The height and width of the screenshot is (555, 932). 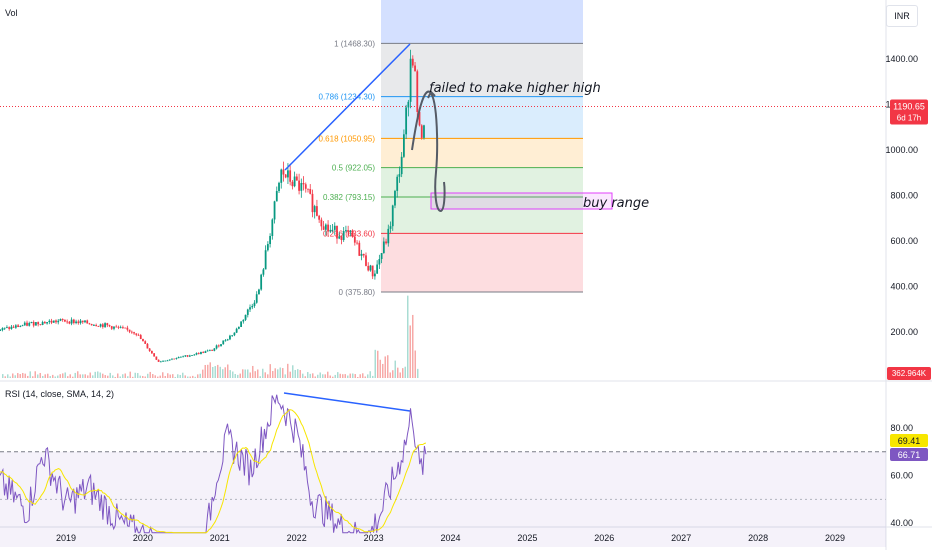 I want to click on rsi-sma-line, so click(x=213, y=471).